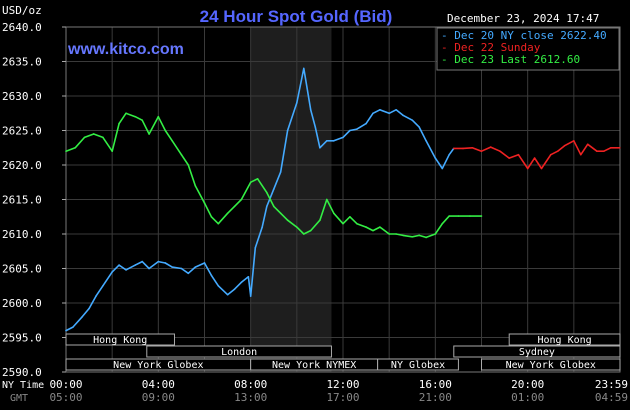 The width and height of the screenshot is (630, 410). What do you see at coordinates (435, 384) in the screenshot?
I see `x-tick-label-ny: 16:00` at bounding box center [435, 384].